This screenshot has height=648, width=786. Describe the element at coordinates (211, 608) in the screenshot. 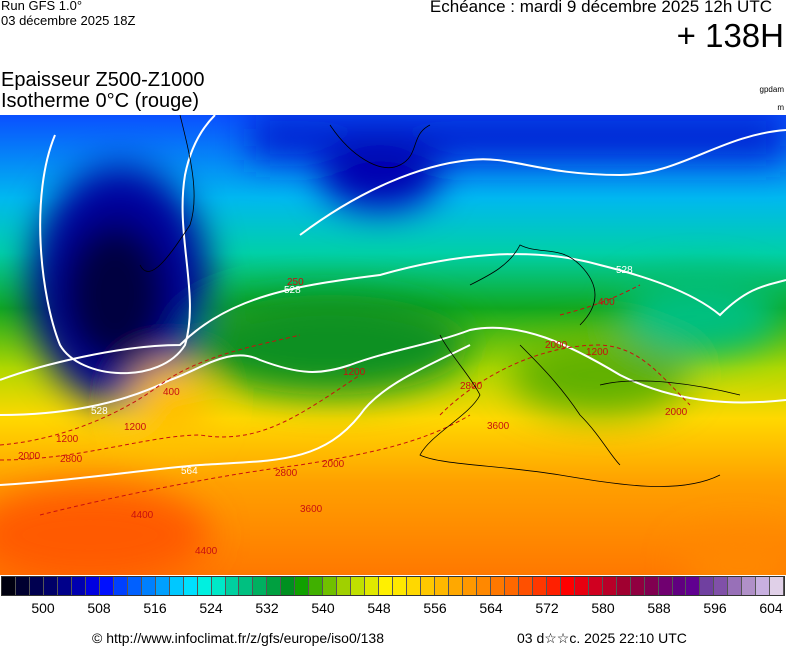

I see `colorbar-tick-label: 524` at that location.